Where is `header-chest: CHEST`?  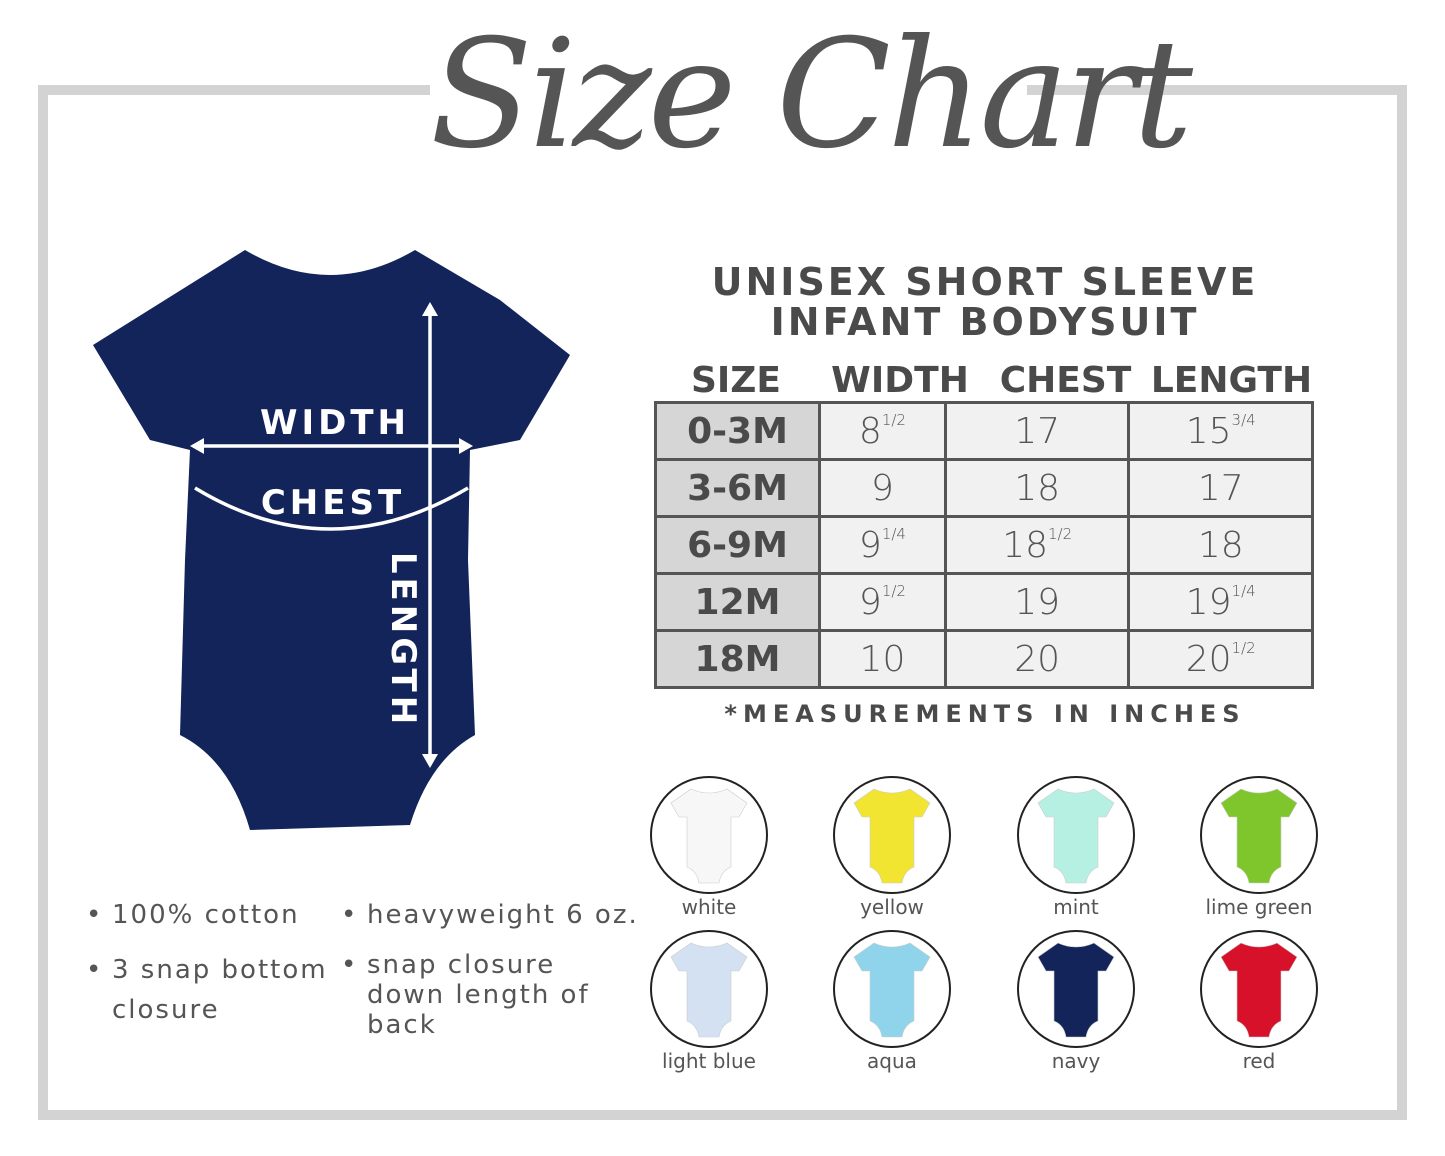
header-chest: CHEST is located at coordinates (1065, 380).